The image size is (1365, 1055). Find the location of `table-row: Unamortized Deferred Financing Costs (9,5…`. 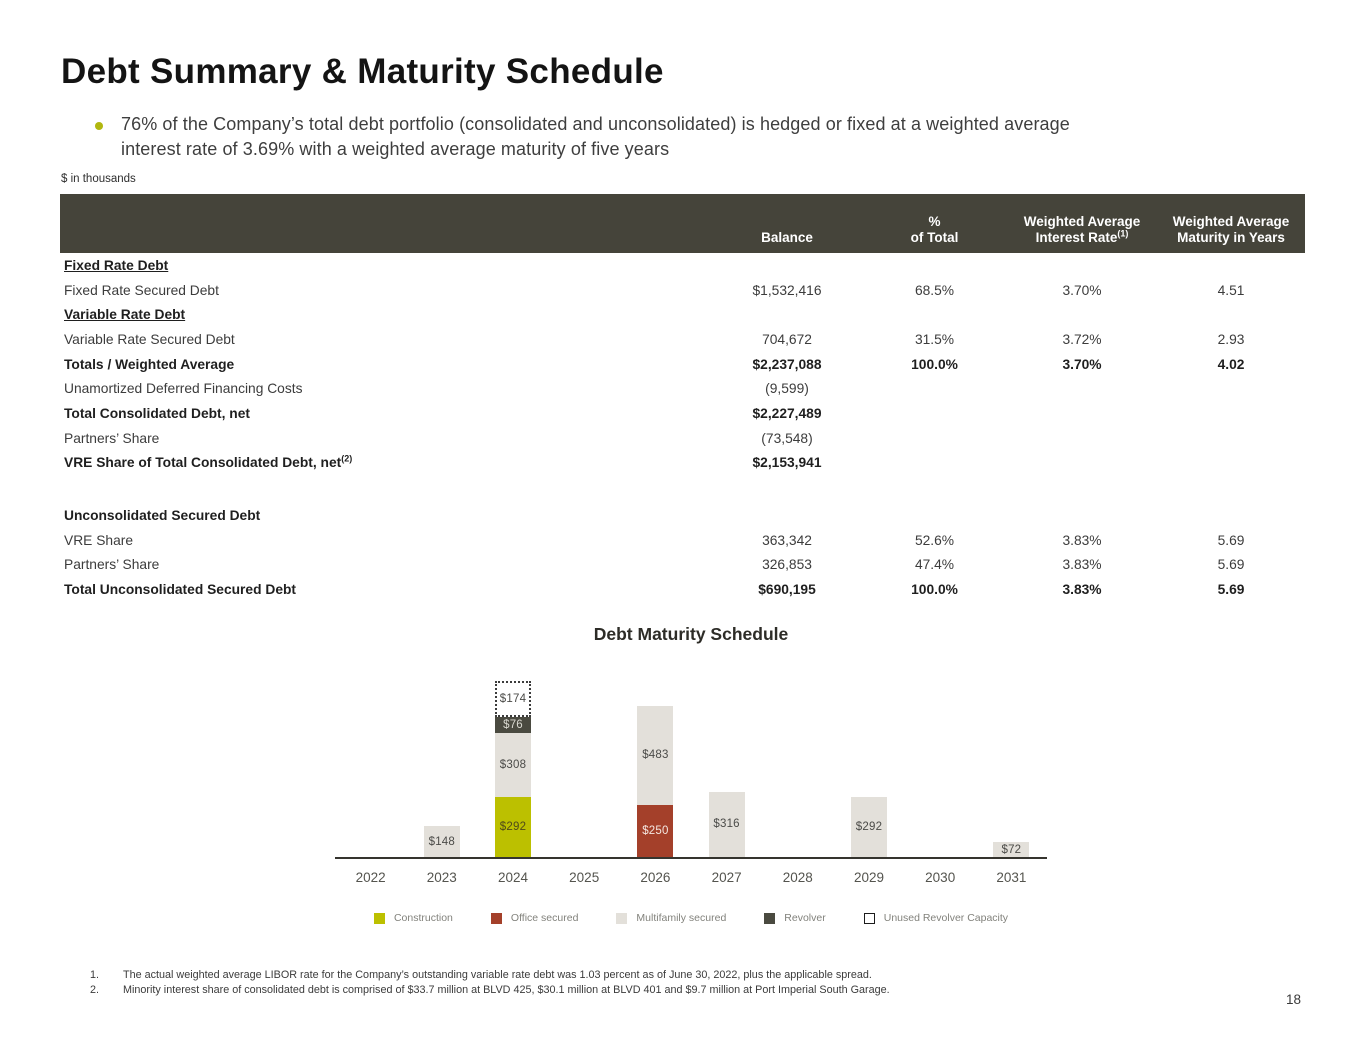

table-row: Unamortized Deferred Financing Costs (9,5… is located at coordinates (682, 388).